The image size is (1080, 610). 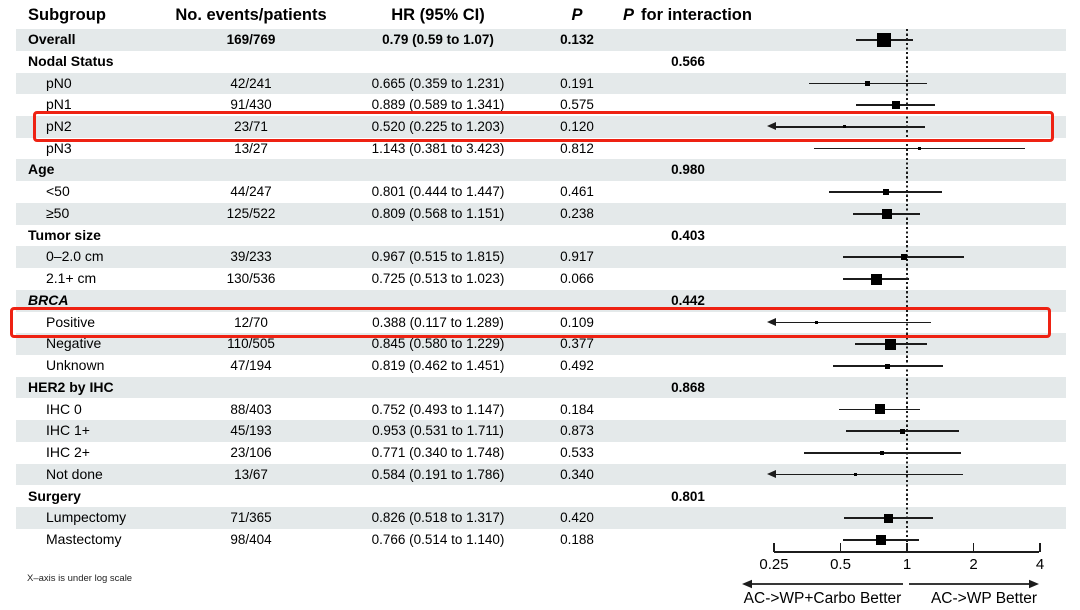 What do you see at coordinates (438, 279) in the screenshot?
I see `hr-ci-cell: 0.725 (0.513 to 1.023)` at bounding box center [438, 279].